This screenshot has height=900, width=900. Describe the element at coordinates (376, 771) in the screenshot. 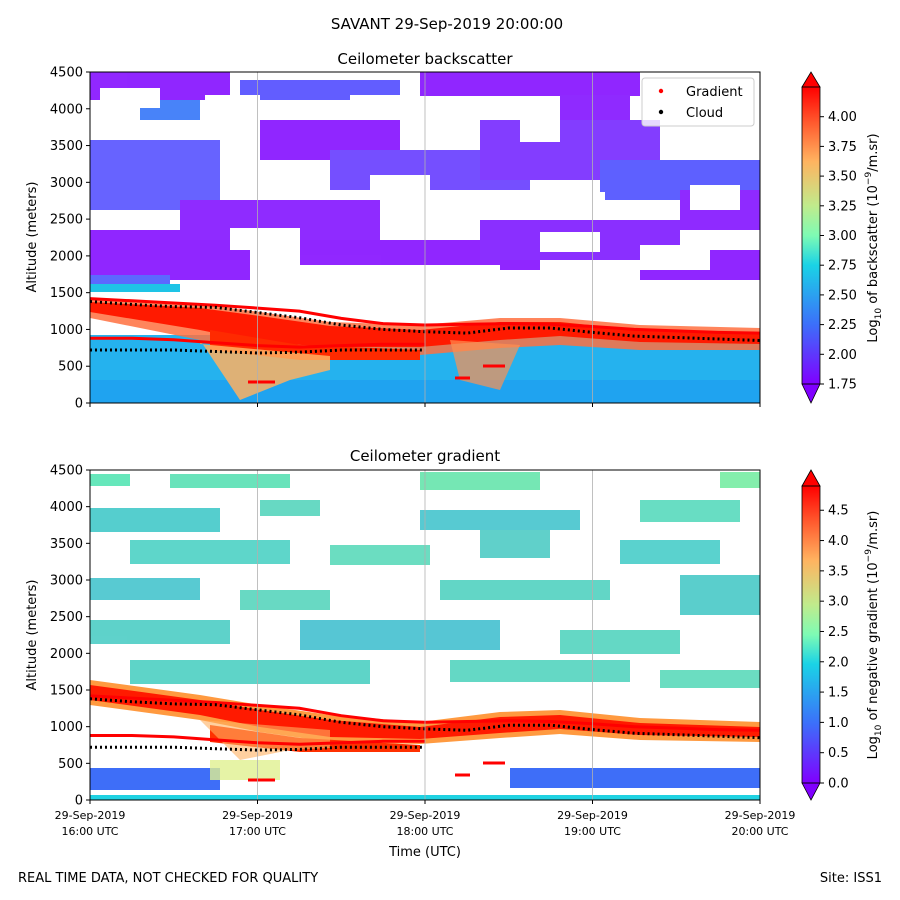

I see `low-gradient-fragments-bottom` at that location.